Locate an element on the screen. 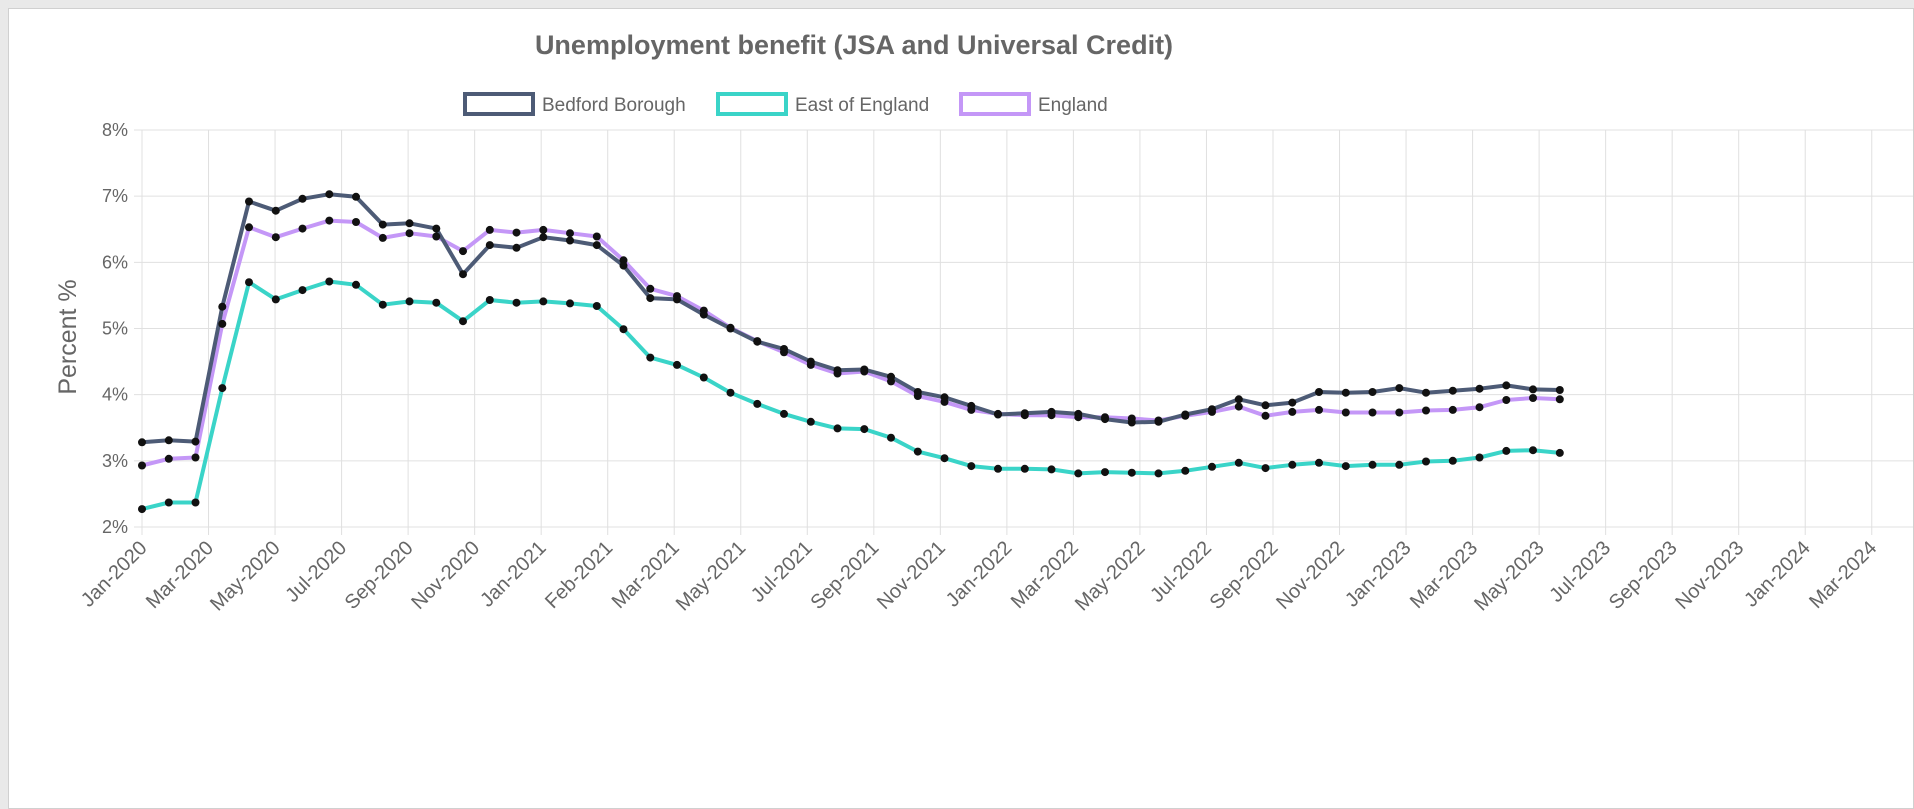  legend-item-england: England is located at coordinates (1033, 104).